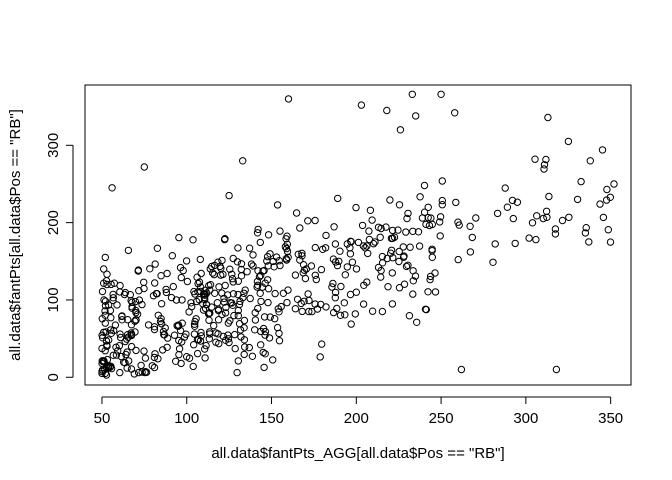  What do you see at coordinates (441, 418) in the screenshot?
I see `x-tick-label: 250` at bounding box center [441, 418].